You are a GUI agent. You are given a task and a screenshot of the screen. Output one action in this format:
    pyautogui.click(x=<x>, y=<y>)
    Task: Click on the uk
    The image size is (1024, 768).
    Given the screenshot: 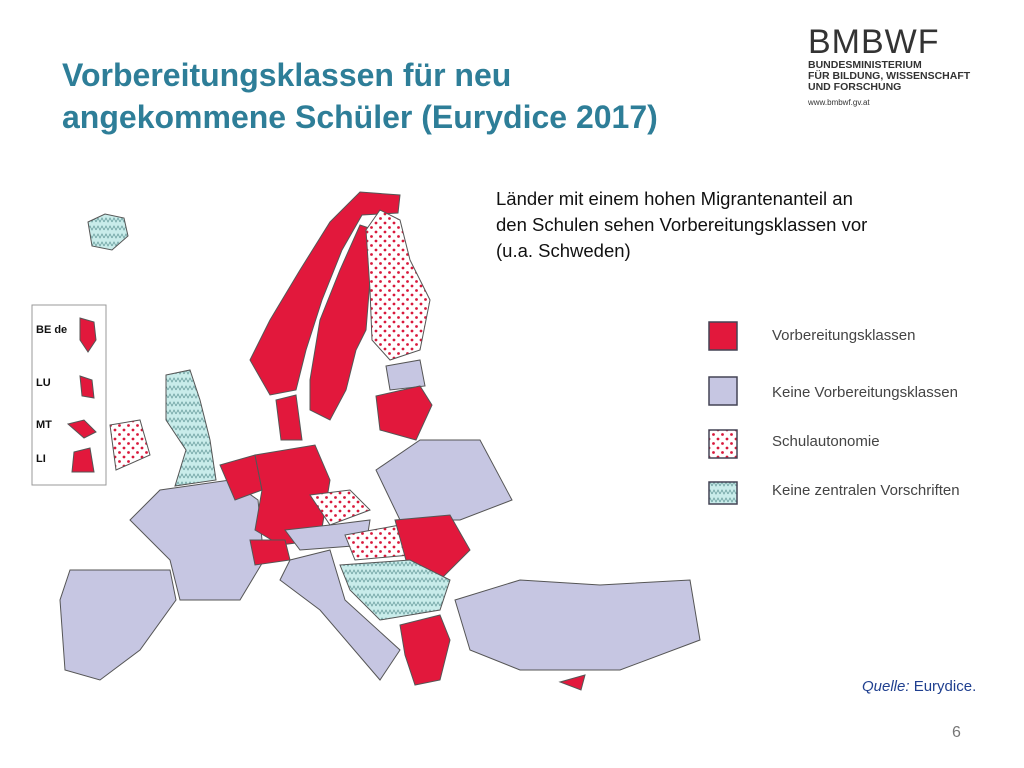 What is the action you would take?
    pyautogui.click(x=191, y=428)
    